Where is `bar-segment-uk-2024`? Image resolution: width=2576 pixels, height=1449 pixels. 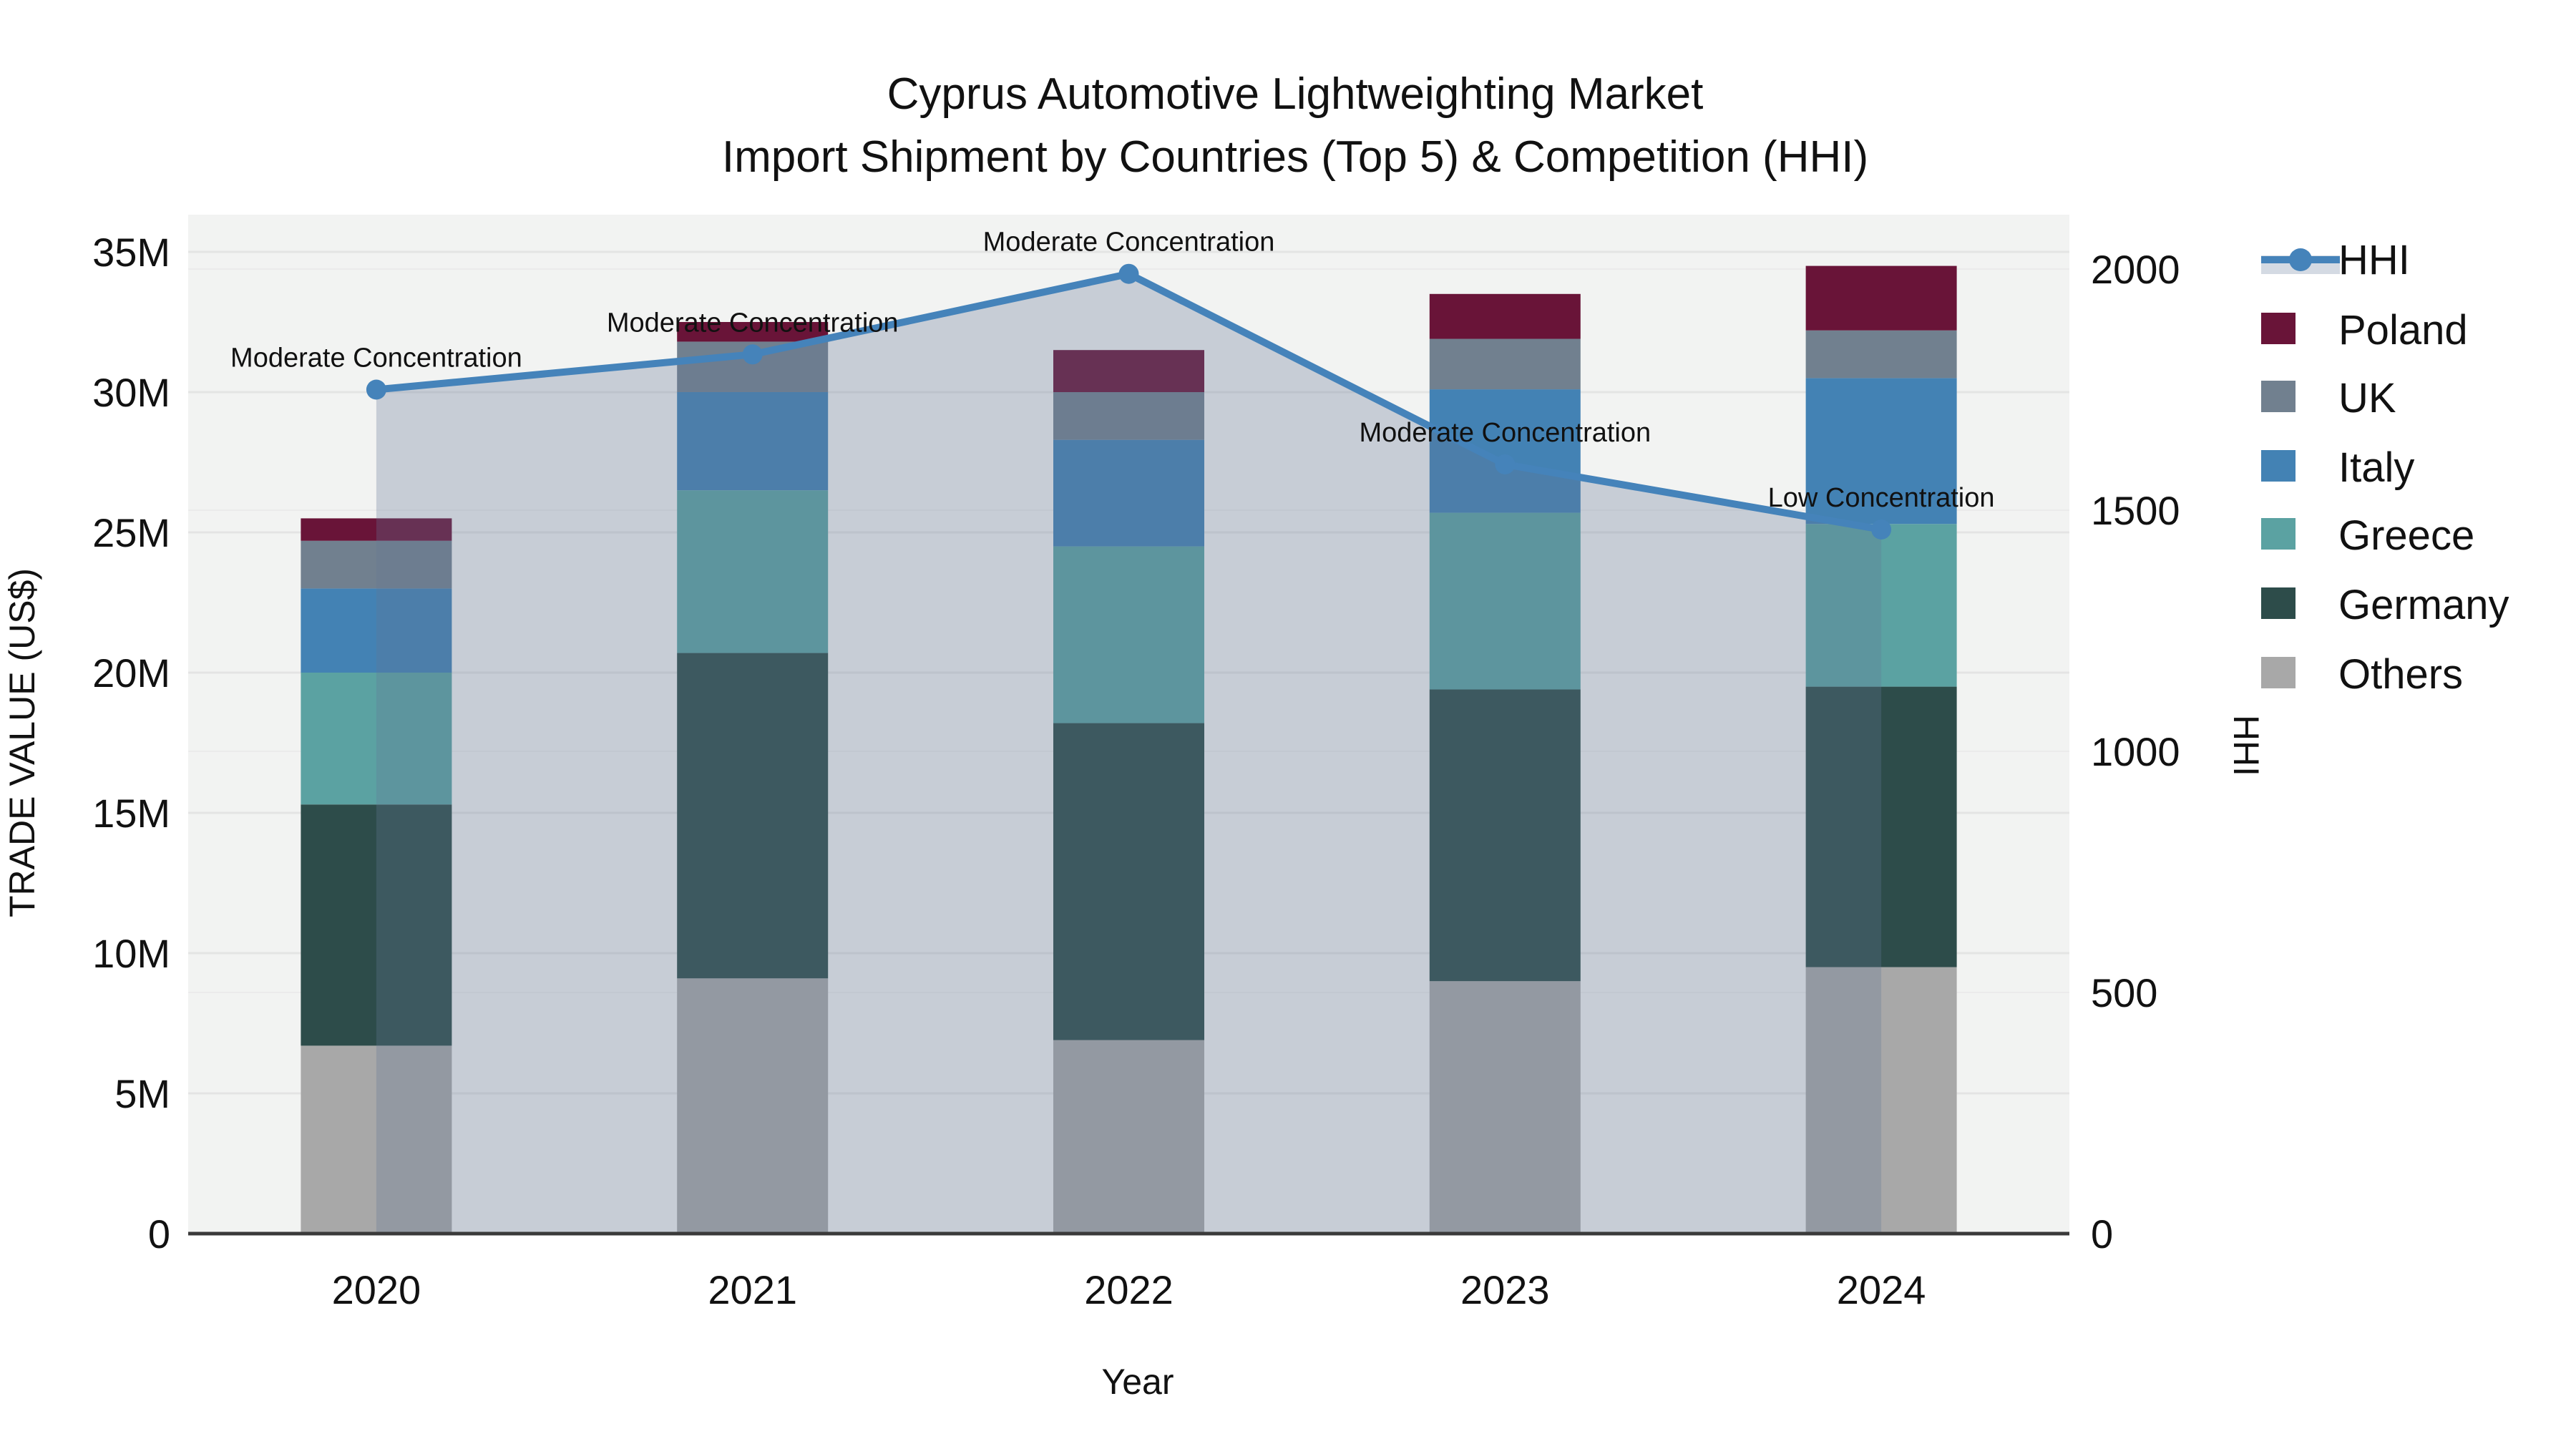 bar-segment-uk-2024 is located at coordinates (1881, 354).